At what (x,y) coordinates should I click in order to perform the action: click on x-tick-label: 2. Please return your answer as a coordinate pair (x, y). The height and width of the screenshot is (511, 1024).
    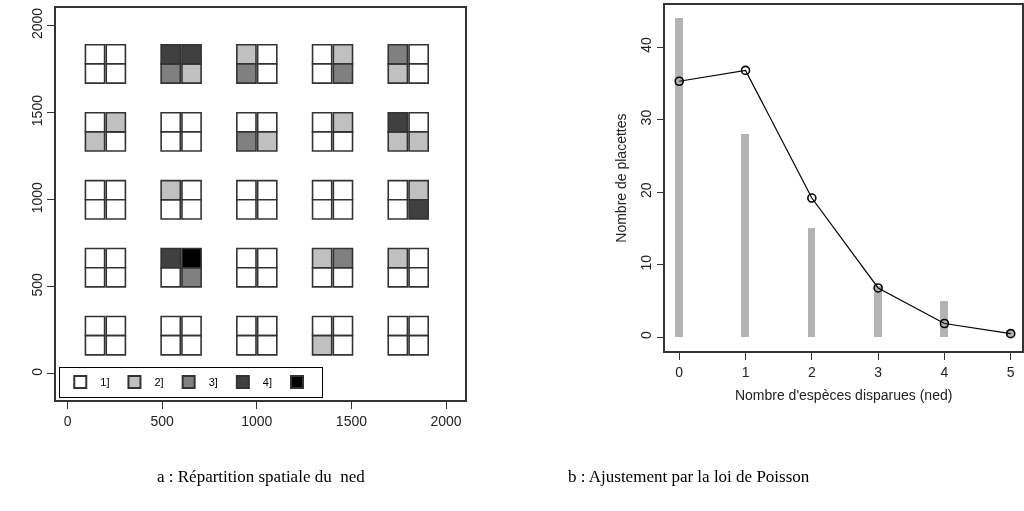
    Looking at the image, I should click on (811, 371).